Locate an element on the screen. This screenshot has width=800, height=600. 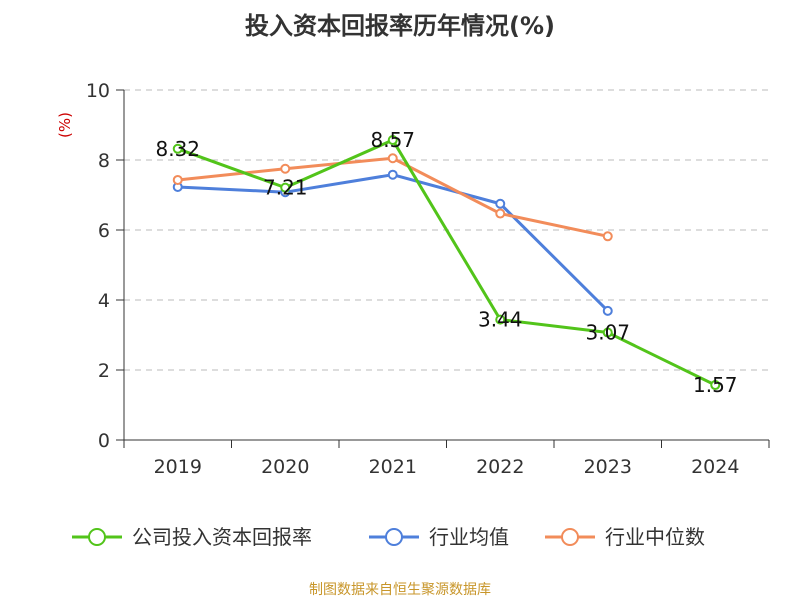
source-note: 制图数据来自恒生聚源数据库 is located at coordinates (400, 590).